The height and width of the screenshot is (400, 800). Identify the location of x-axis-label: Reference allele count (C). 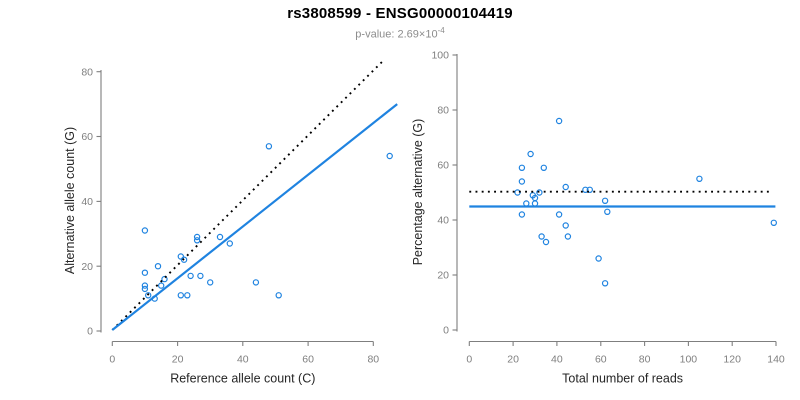
(242, 379).